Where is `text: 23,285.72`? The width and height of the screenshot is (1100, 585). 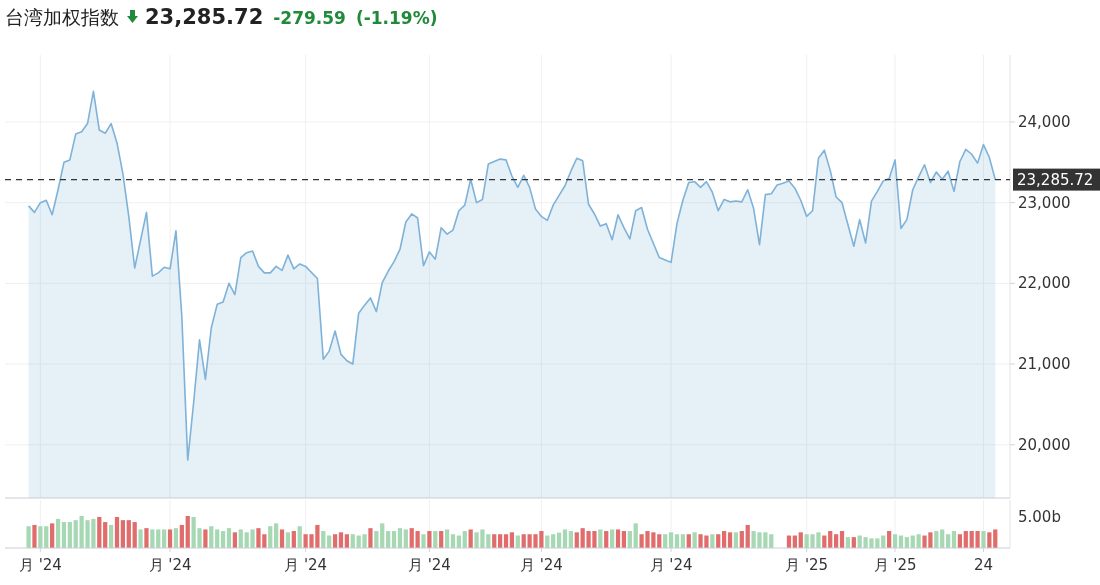
text: 23,285.72 is located at coordinates (204, 17).